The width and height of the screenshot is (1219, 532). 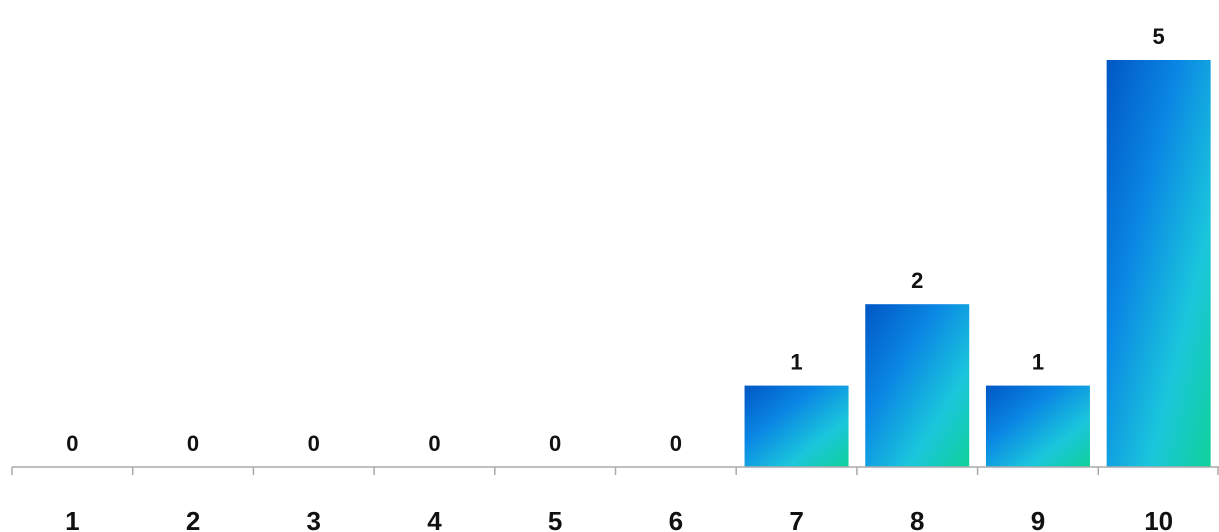 I want to click on data-label-8: 2, so click(x=917, y=280).